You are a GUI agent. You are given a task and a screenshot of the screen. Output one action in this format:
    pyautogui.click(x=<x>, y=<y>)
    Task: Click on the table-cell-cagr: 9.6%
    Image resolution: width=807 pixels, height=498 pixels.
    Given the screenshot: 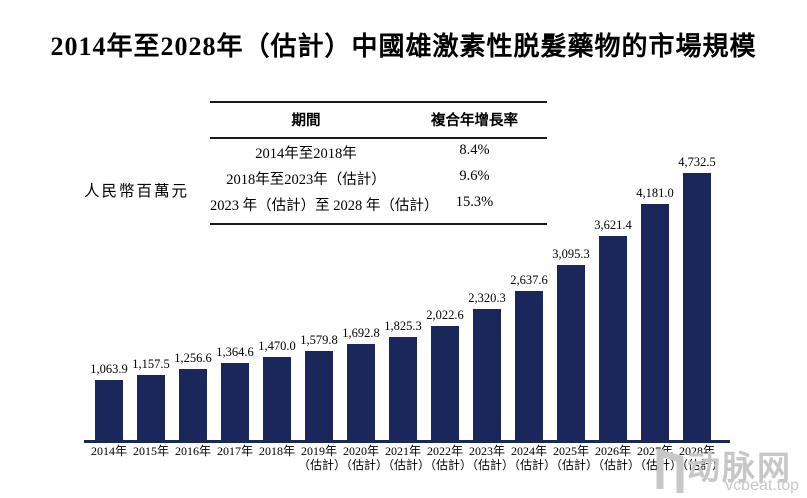 What is the action you would take?
    pyautogui.click(x=474, y=175)
    